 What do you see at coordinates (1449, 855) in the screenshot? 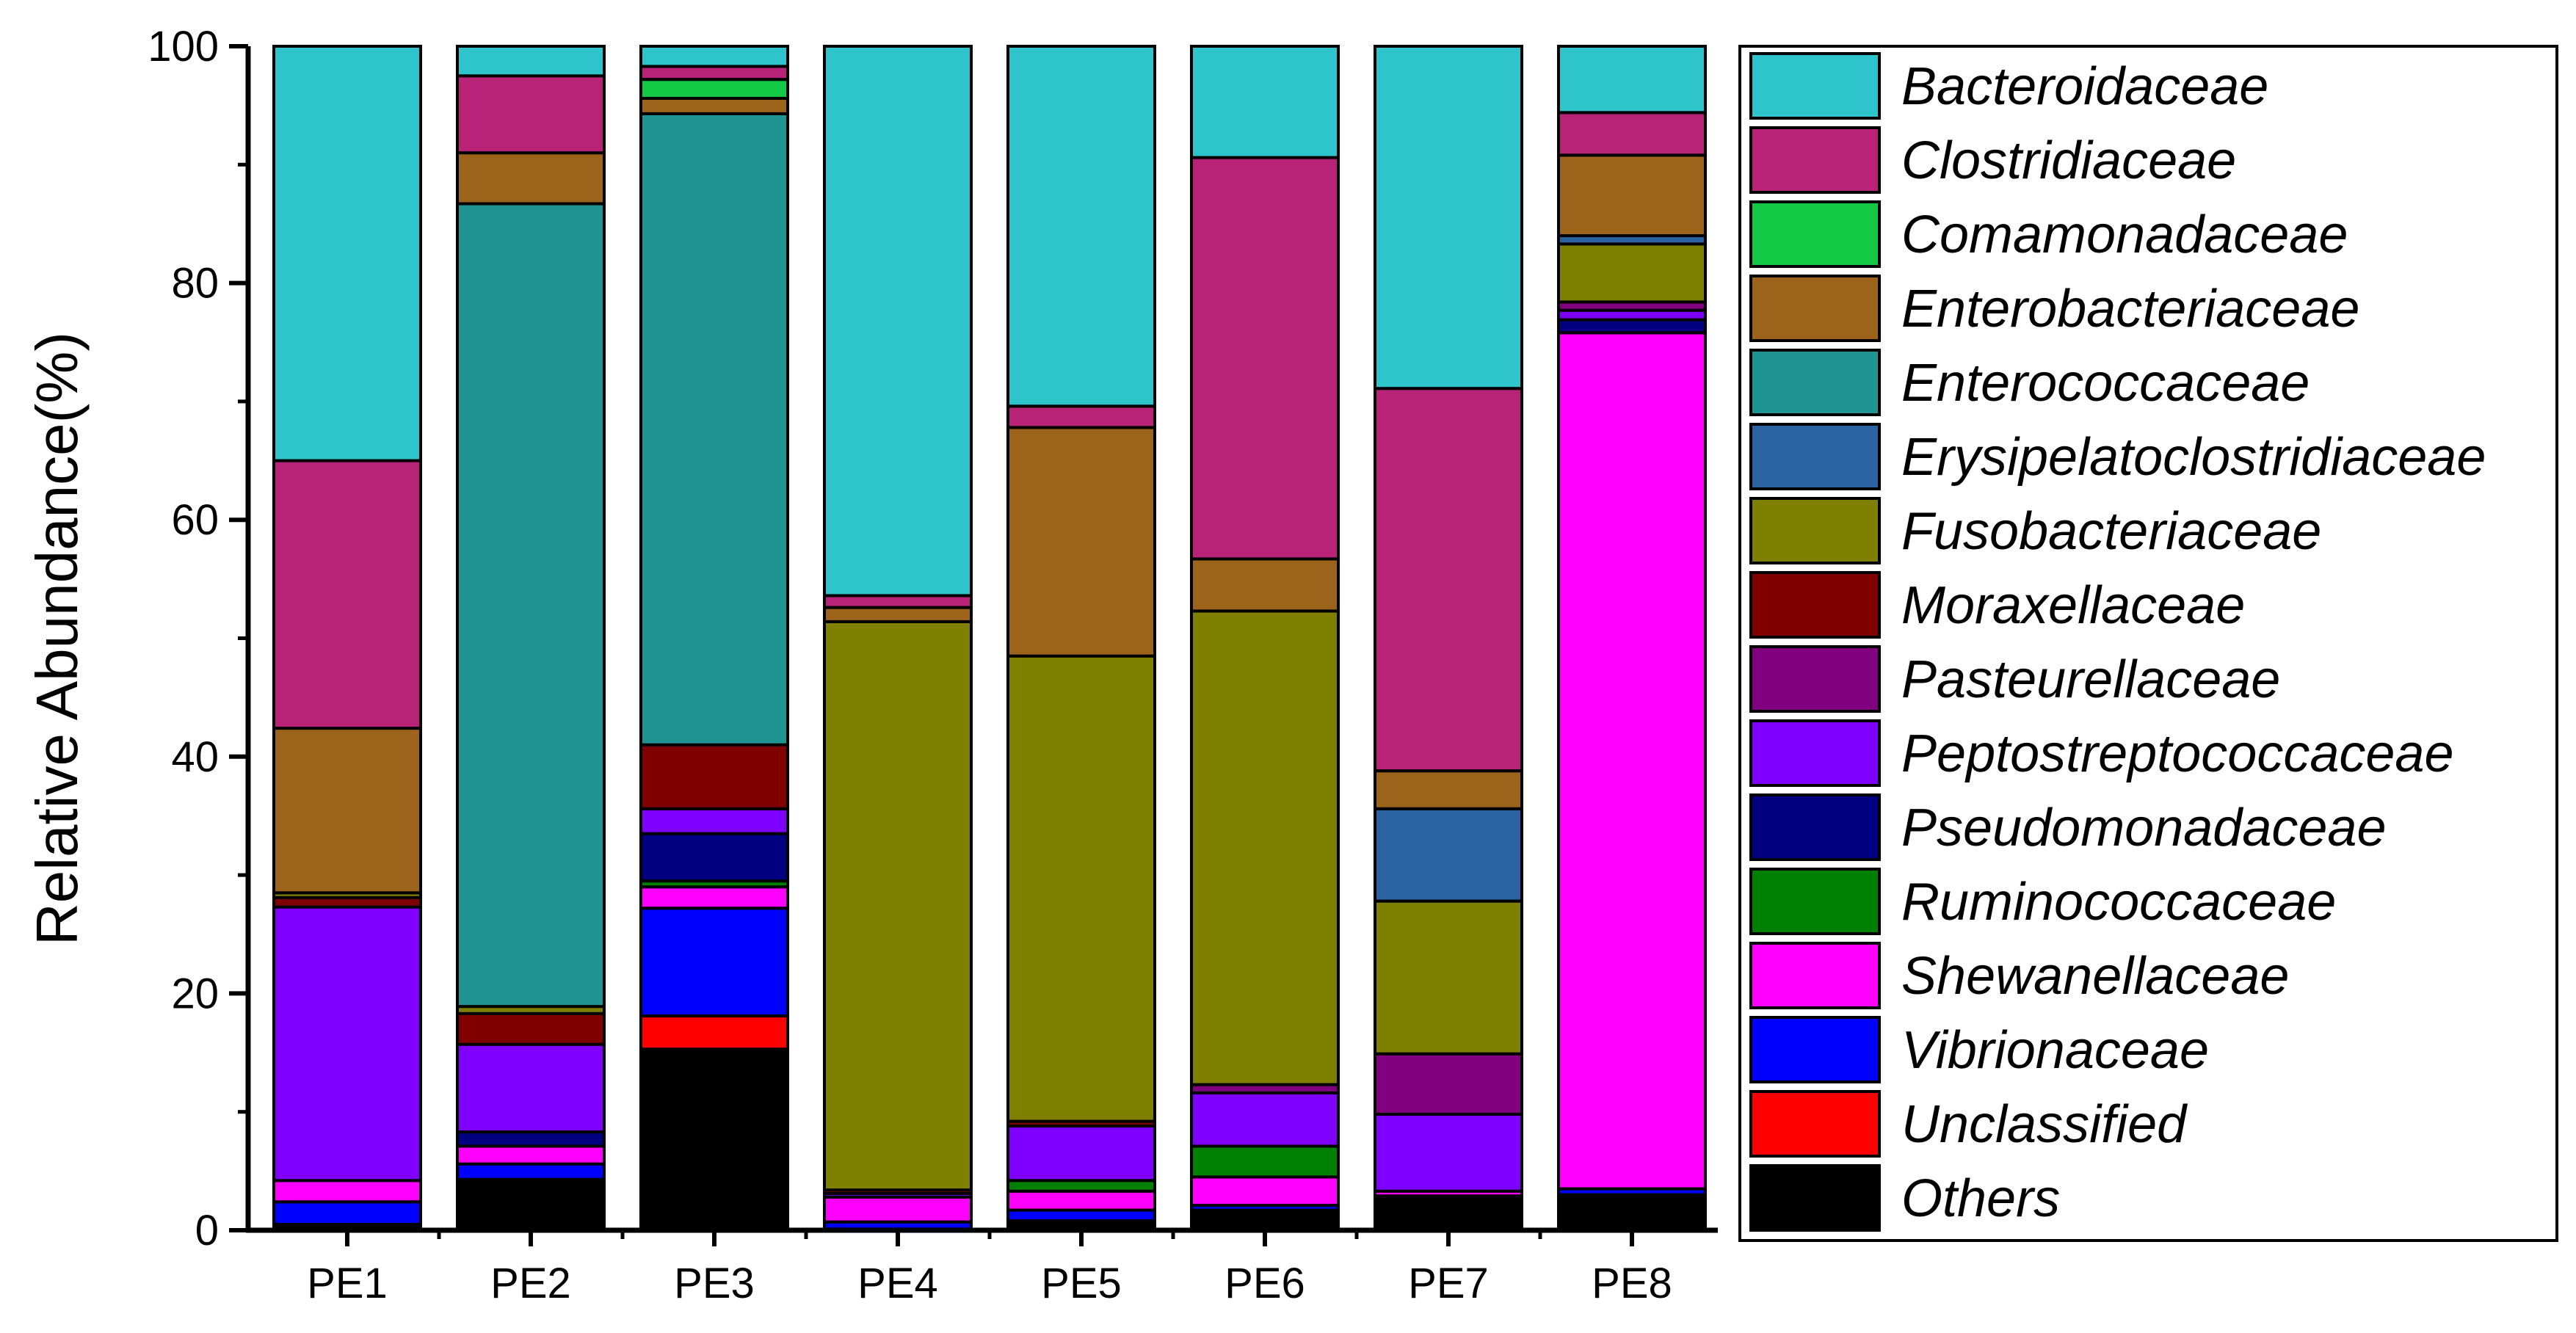
I see `bar-segment-pe7-erysipelatoclostridiaceae` at bounding box center [1449, 855].